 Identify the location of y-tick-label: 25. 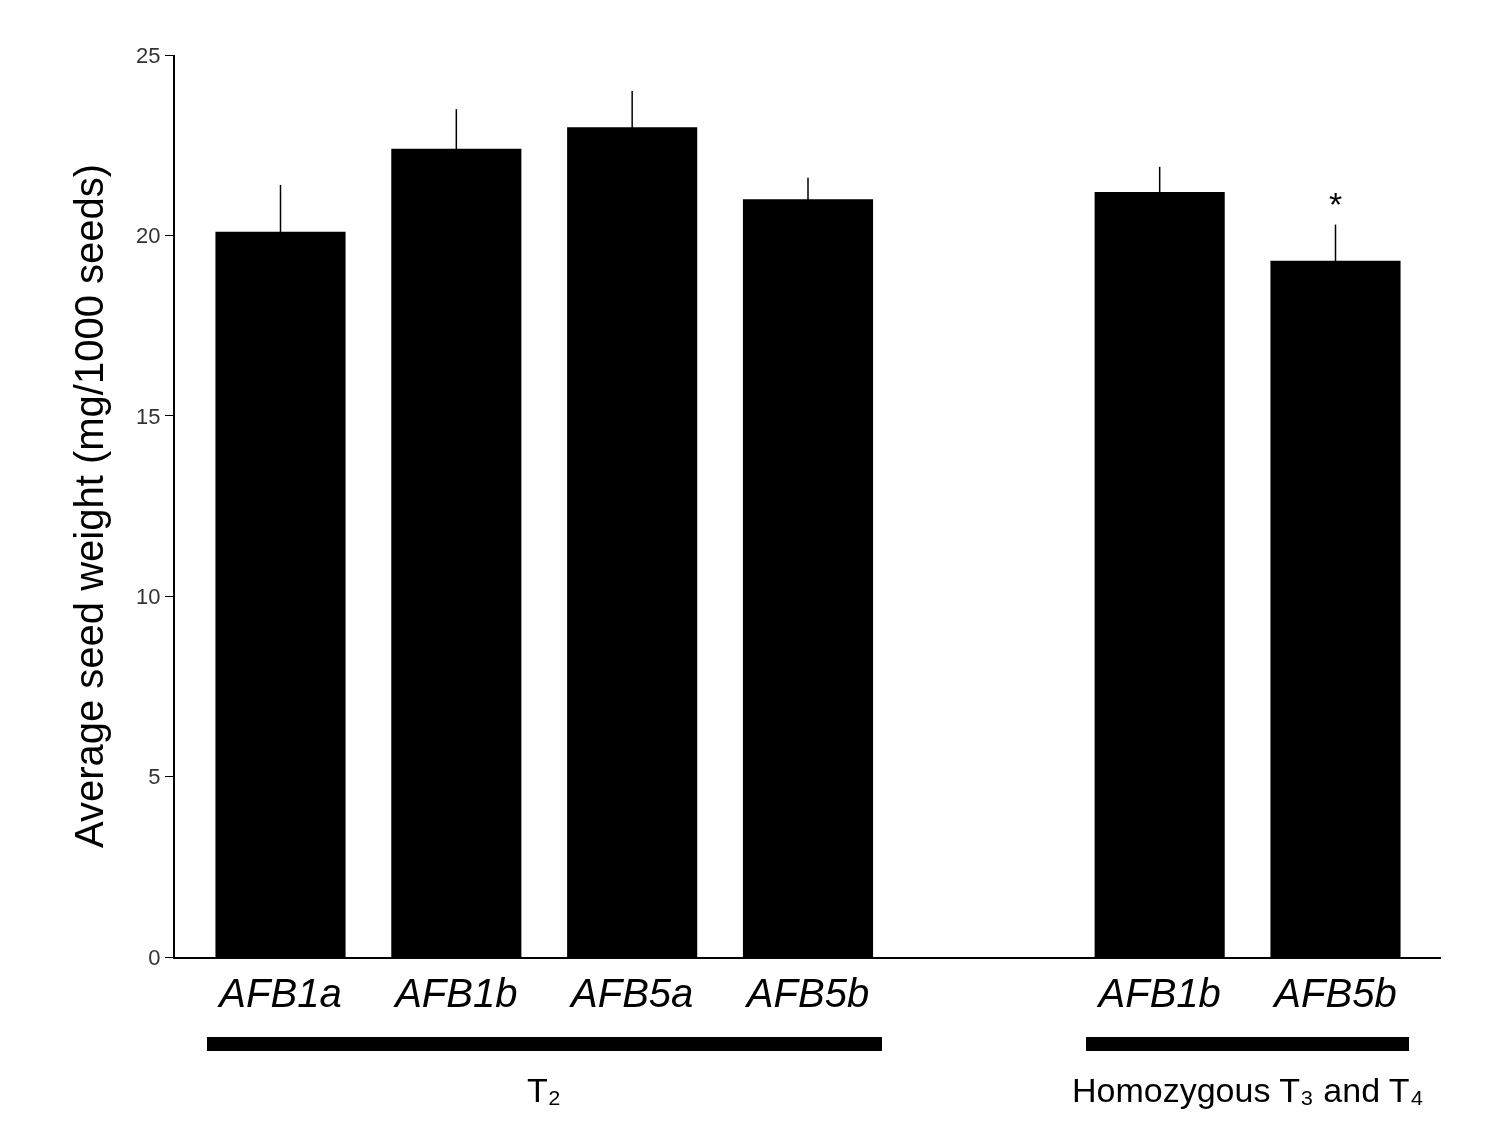
(148, 55).